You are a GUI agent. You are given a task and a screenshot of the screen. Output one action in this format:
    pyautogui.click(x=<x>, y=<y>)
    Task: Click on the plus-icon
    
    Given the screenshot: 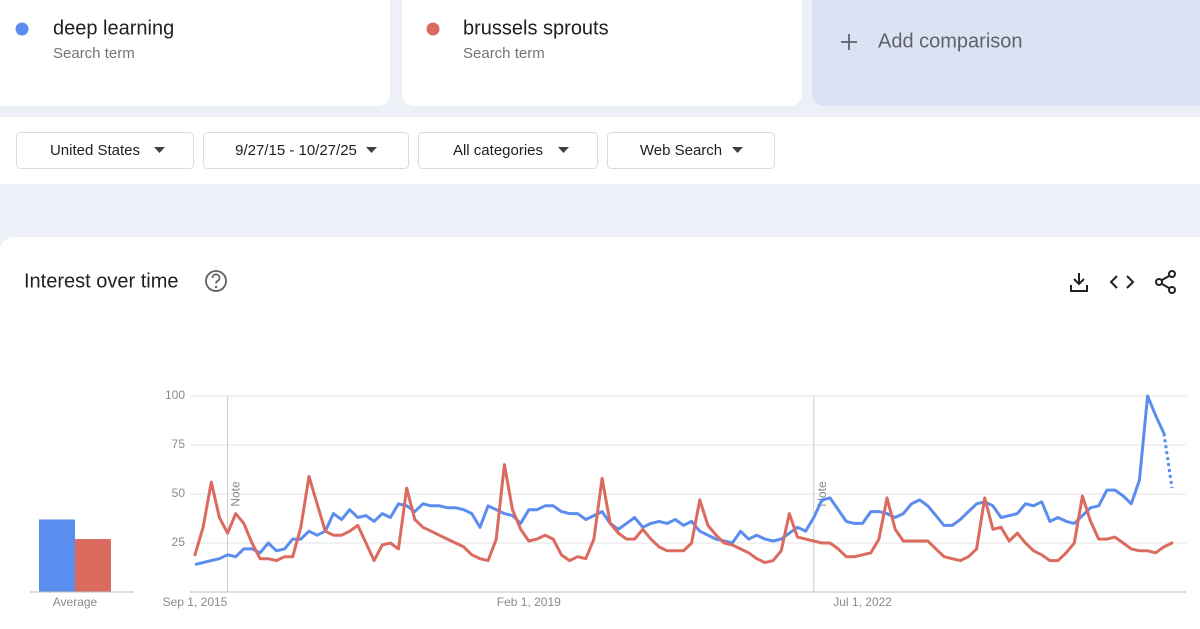 What is the action you would take?
    pyautogui.click(x=849, y=42)
    